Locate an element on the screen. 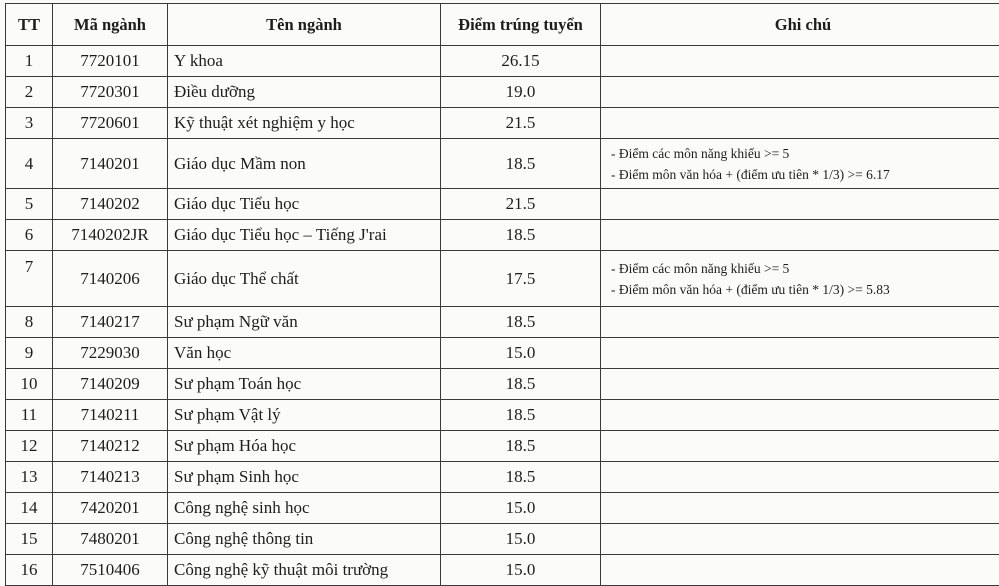 The image size is (999, 586). tt-cell: 6 is located at coordinates (29, 235).